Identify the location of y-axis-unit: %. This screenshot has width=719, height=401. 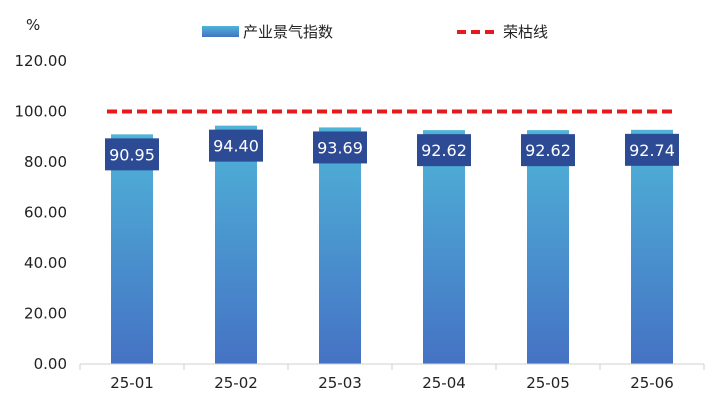
(33, 25).